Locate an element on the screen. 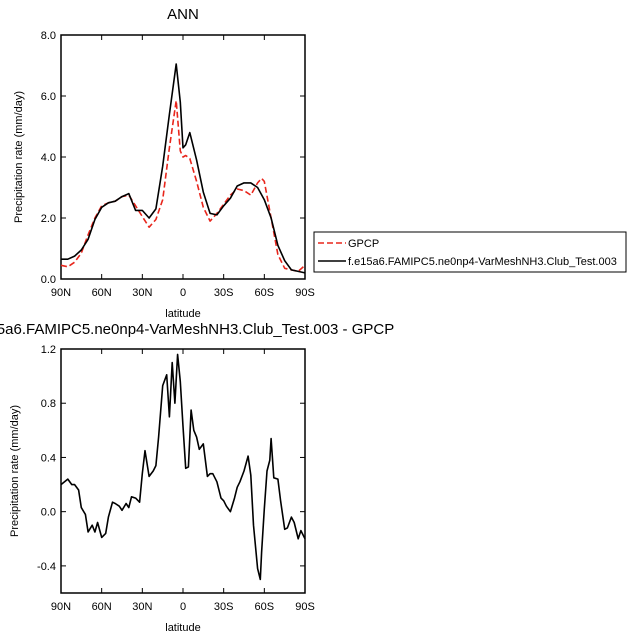 This screenshot has height=640, width=638. bottom-y-tick-label: 0.4 is located at coordinates (48, 458).